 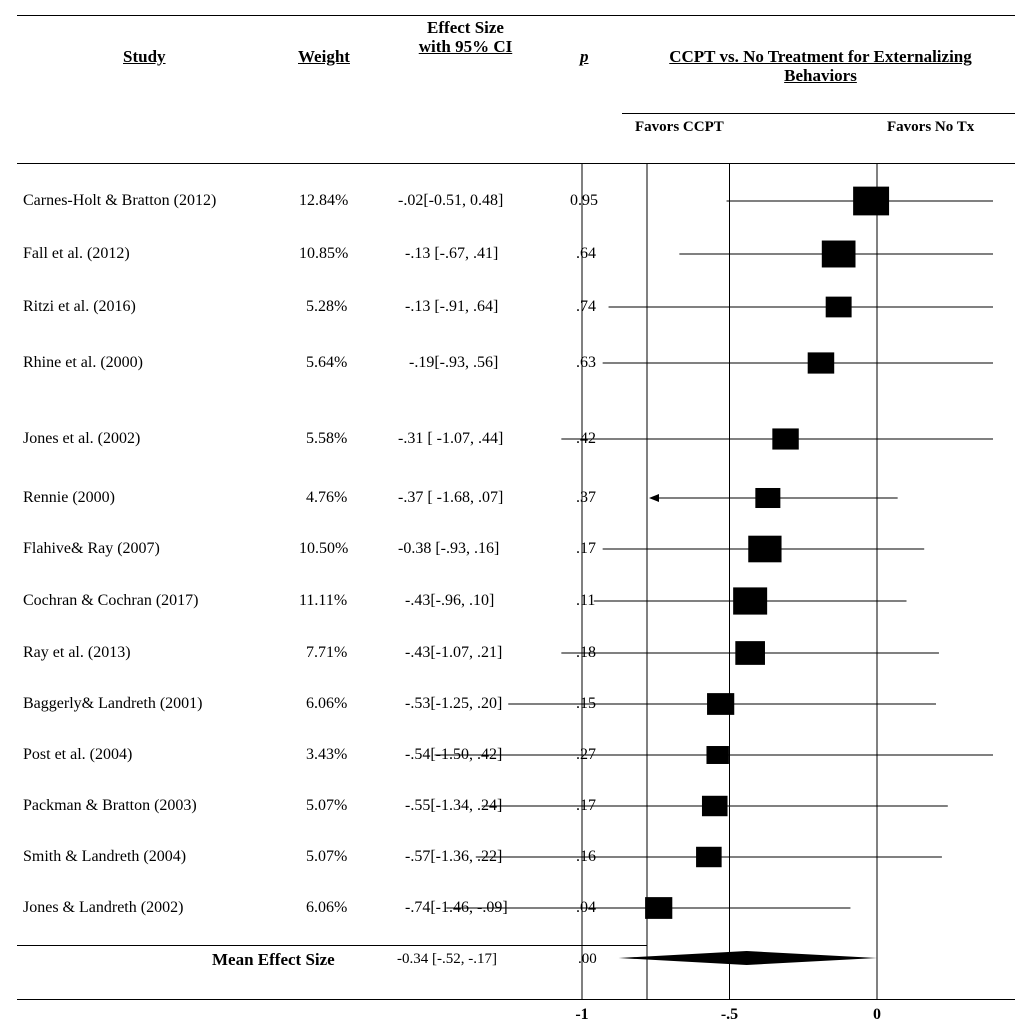 What do you see at coordinates (820, 75) in the screenshot?
I see `plot-title-line2: Behaviors` at bounding box center [820, 75].